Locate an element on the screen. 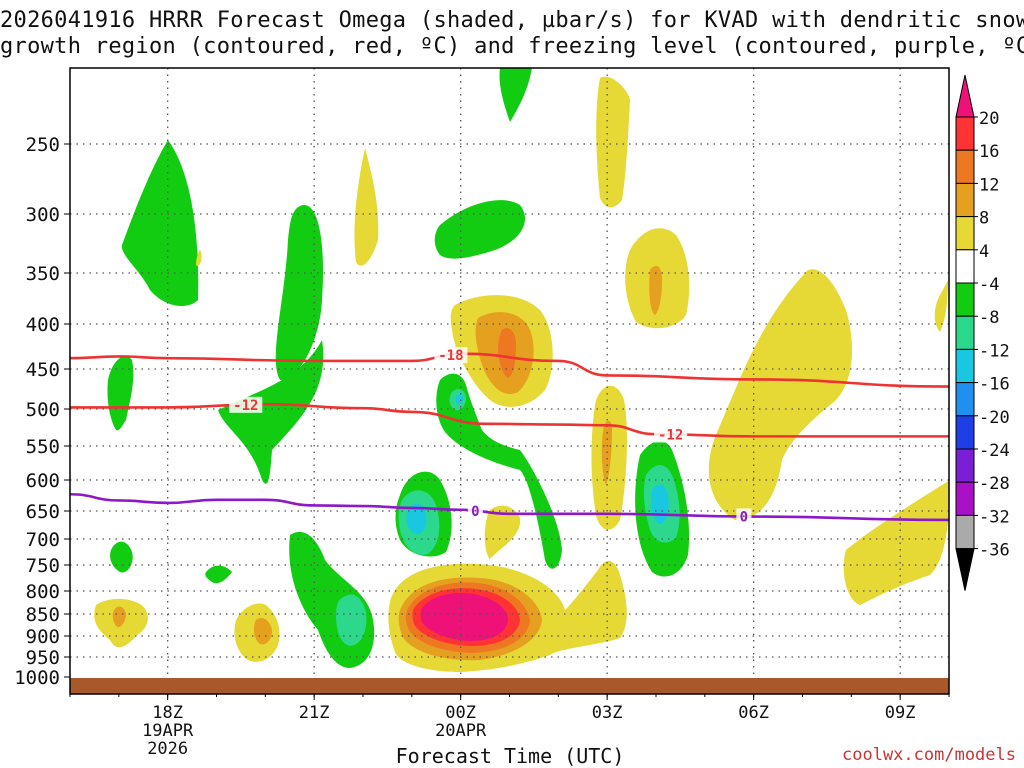 The image size is (1024, 768). x-tick-label: 21Z is located at coordinates (314, 713).